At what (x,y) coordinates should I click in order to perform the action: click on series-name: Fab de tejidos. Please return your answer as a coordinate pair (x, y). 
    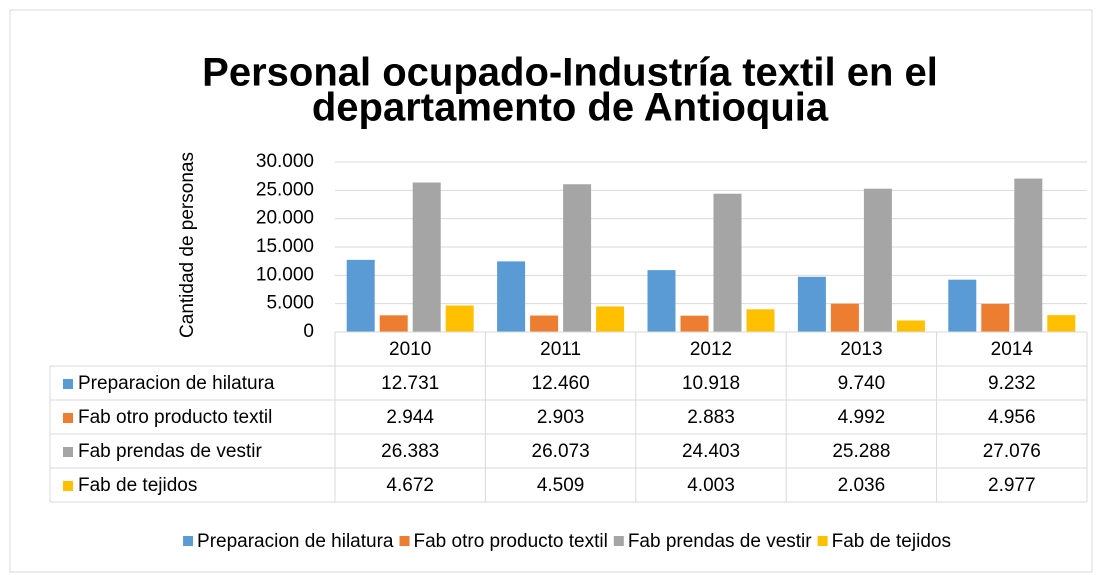
    Looking at the image, I should click on (137, 485).